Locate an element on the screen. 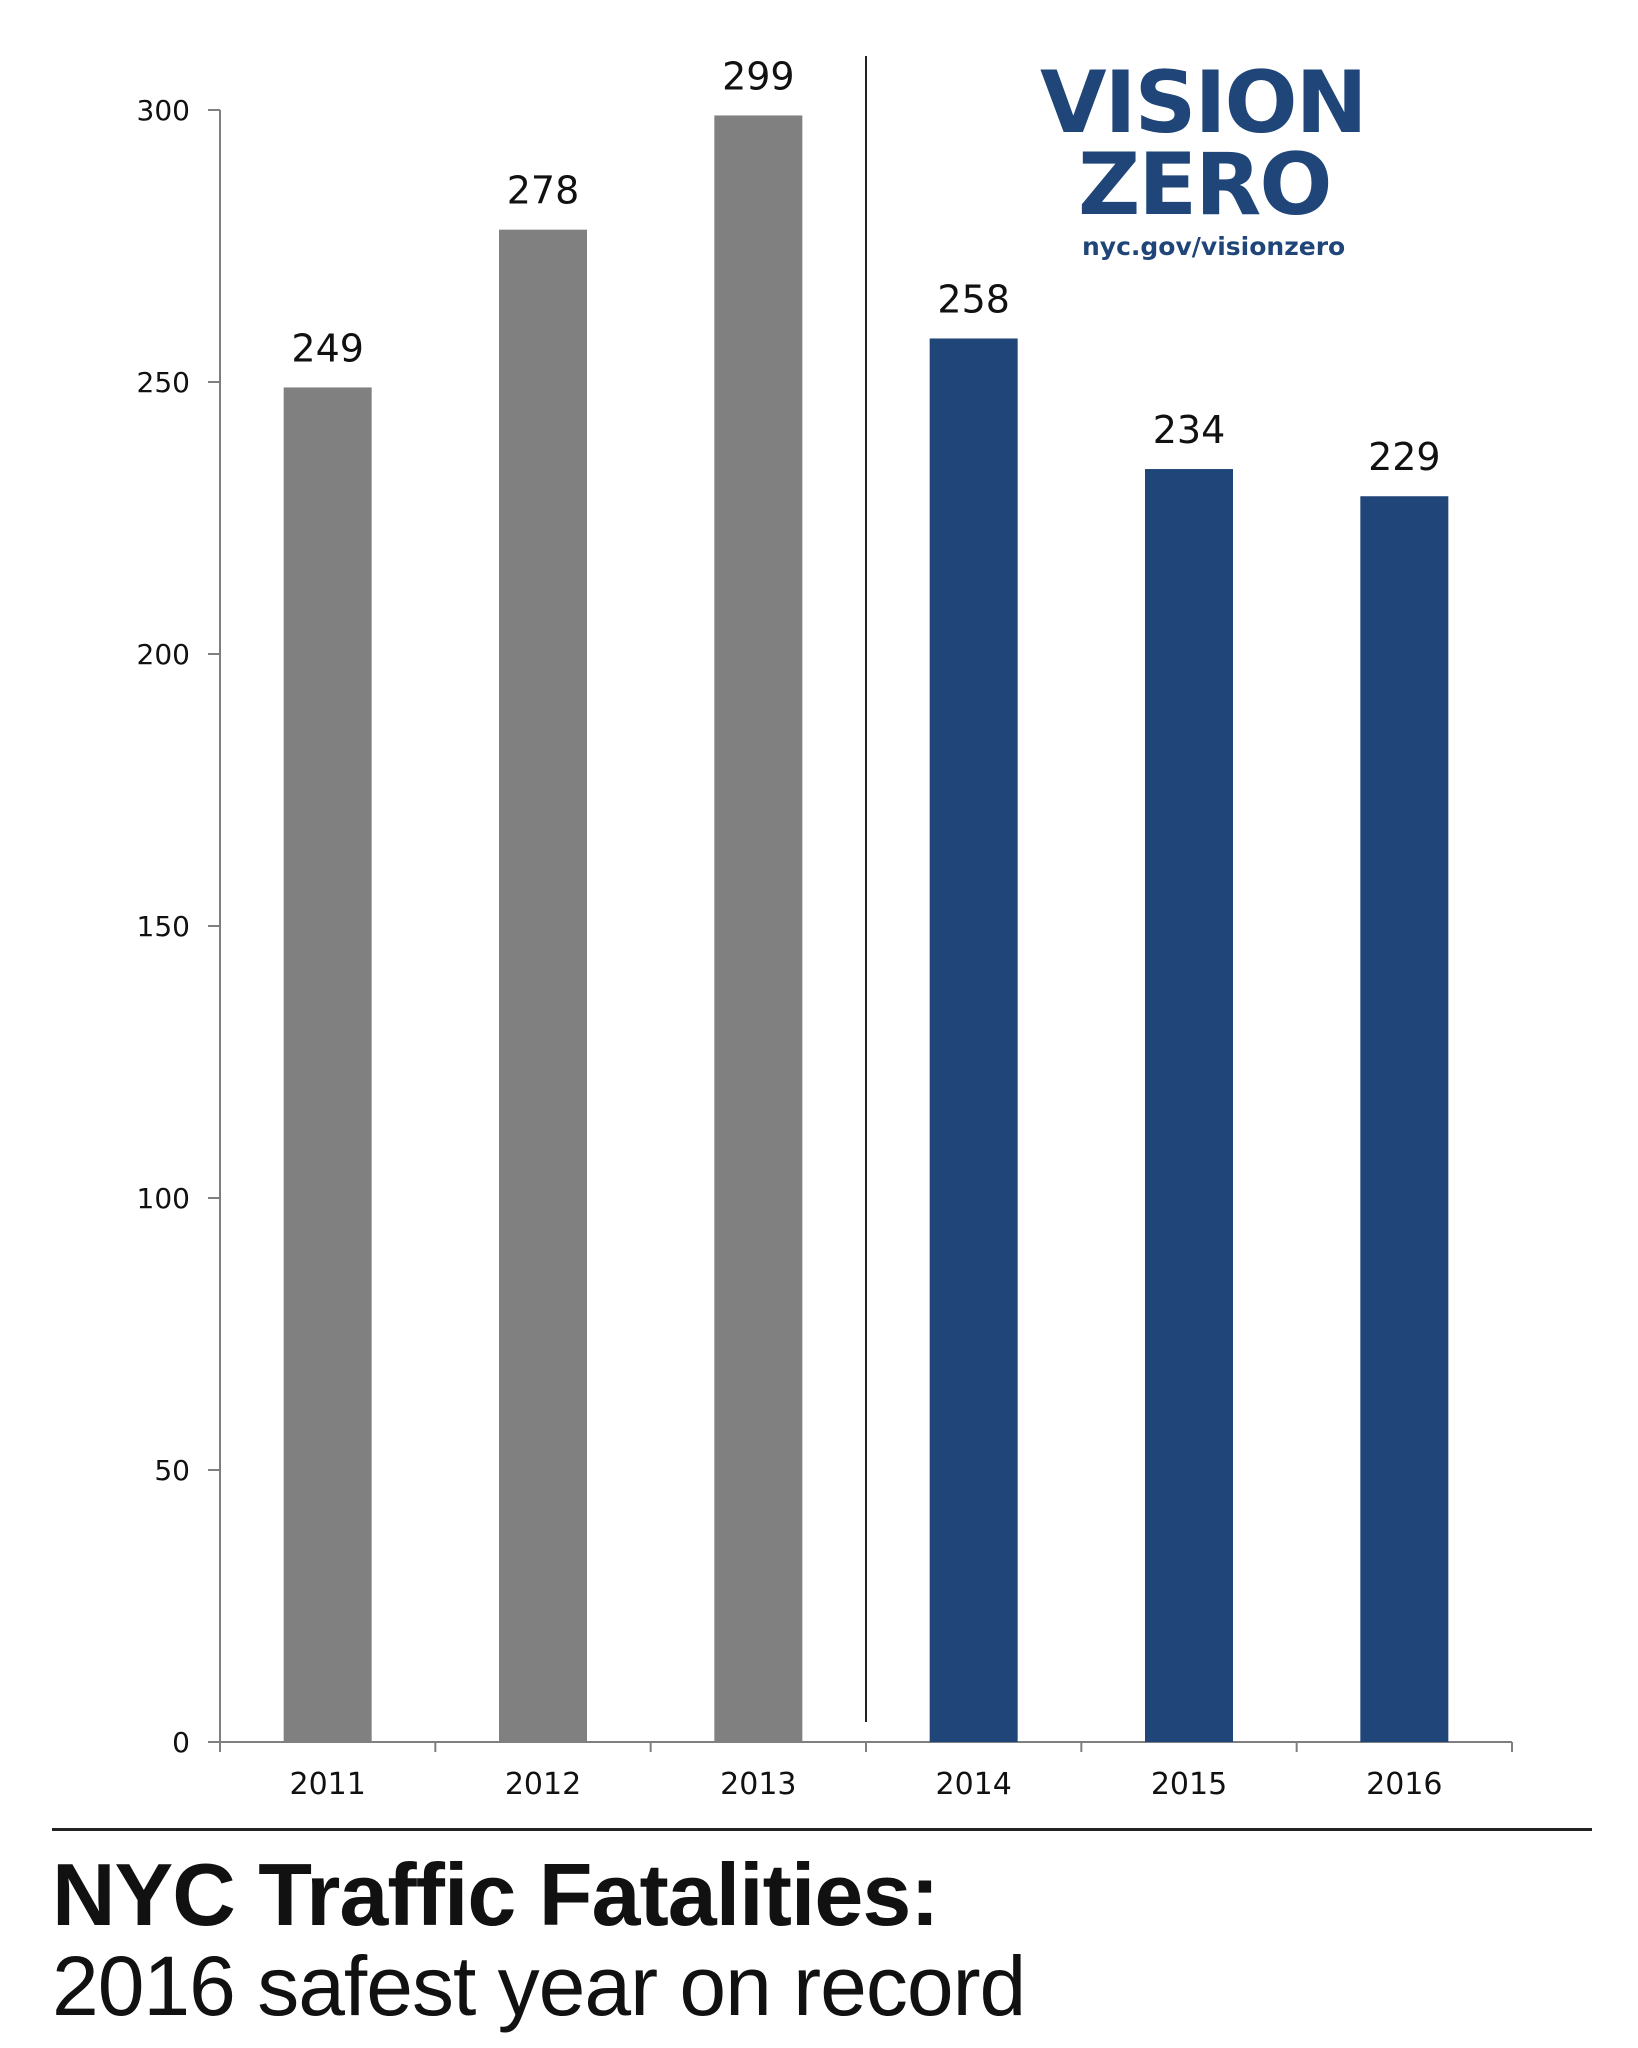 The image size is (1638, 2048). logo-vision-text: VISION is located at coordinates (1204, 103).